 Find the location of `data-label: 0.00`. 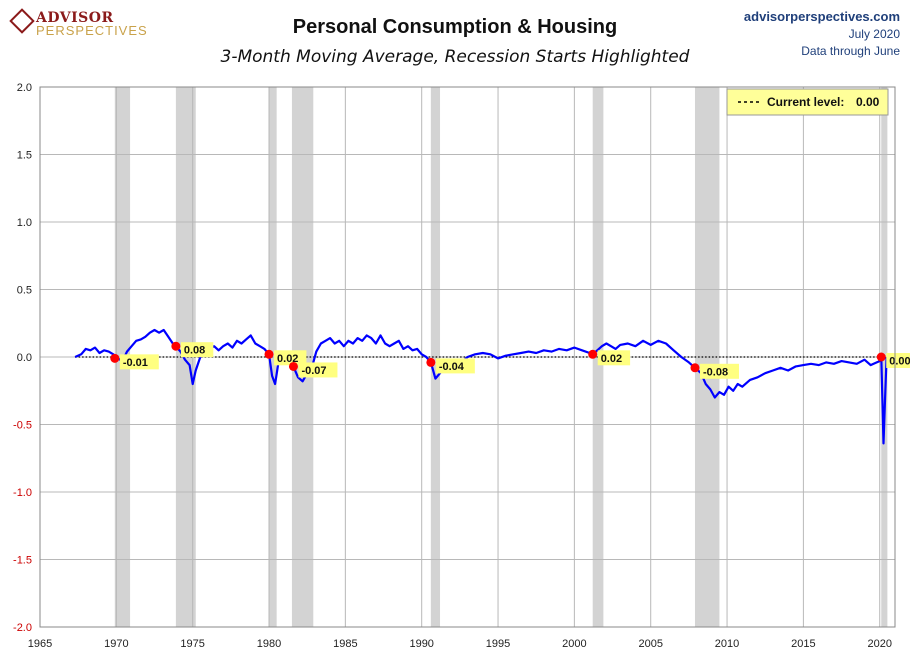

data-label: 0.00 is located at coordinates (899, 362).